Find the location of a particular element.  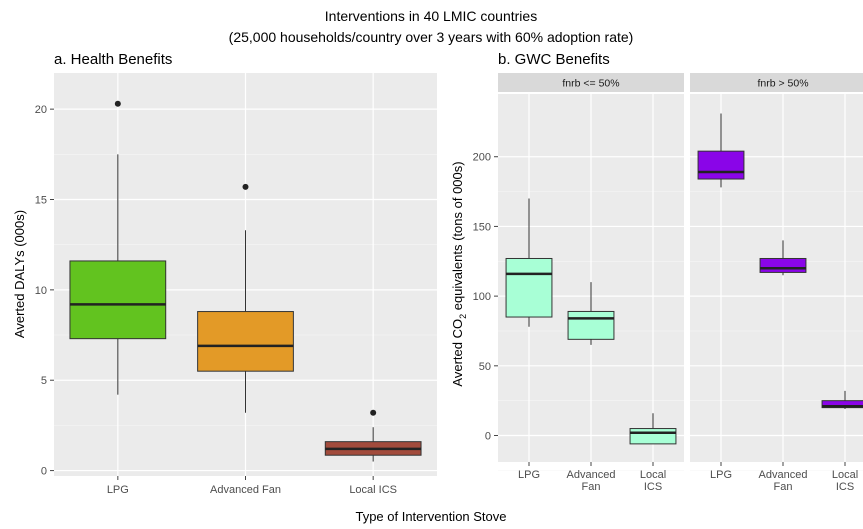

box-b1-0-iqr-box is located at coordinates (721, 165).